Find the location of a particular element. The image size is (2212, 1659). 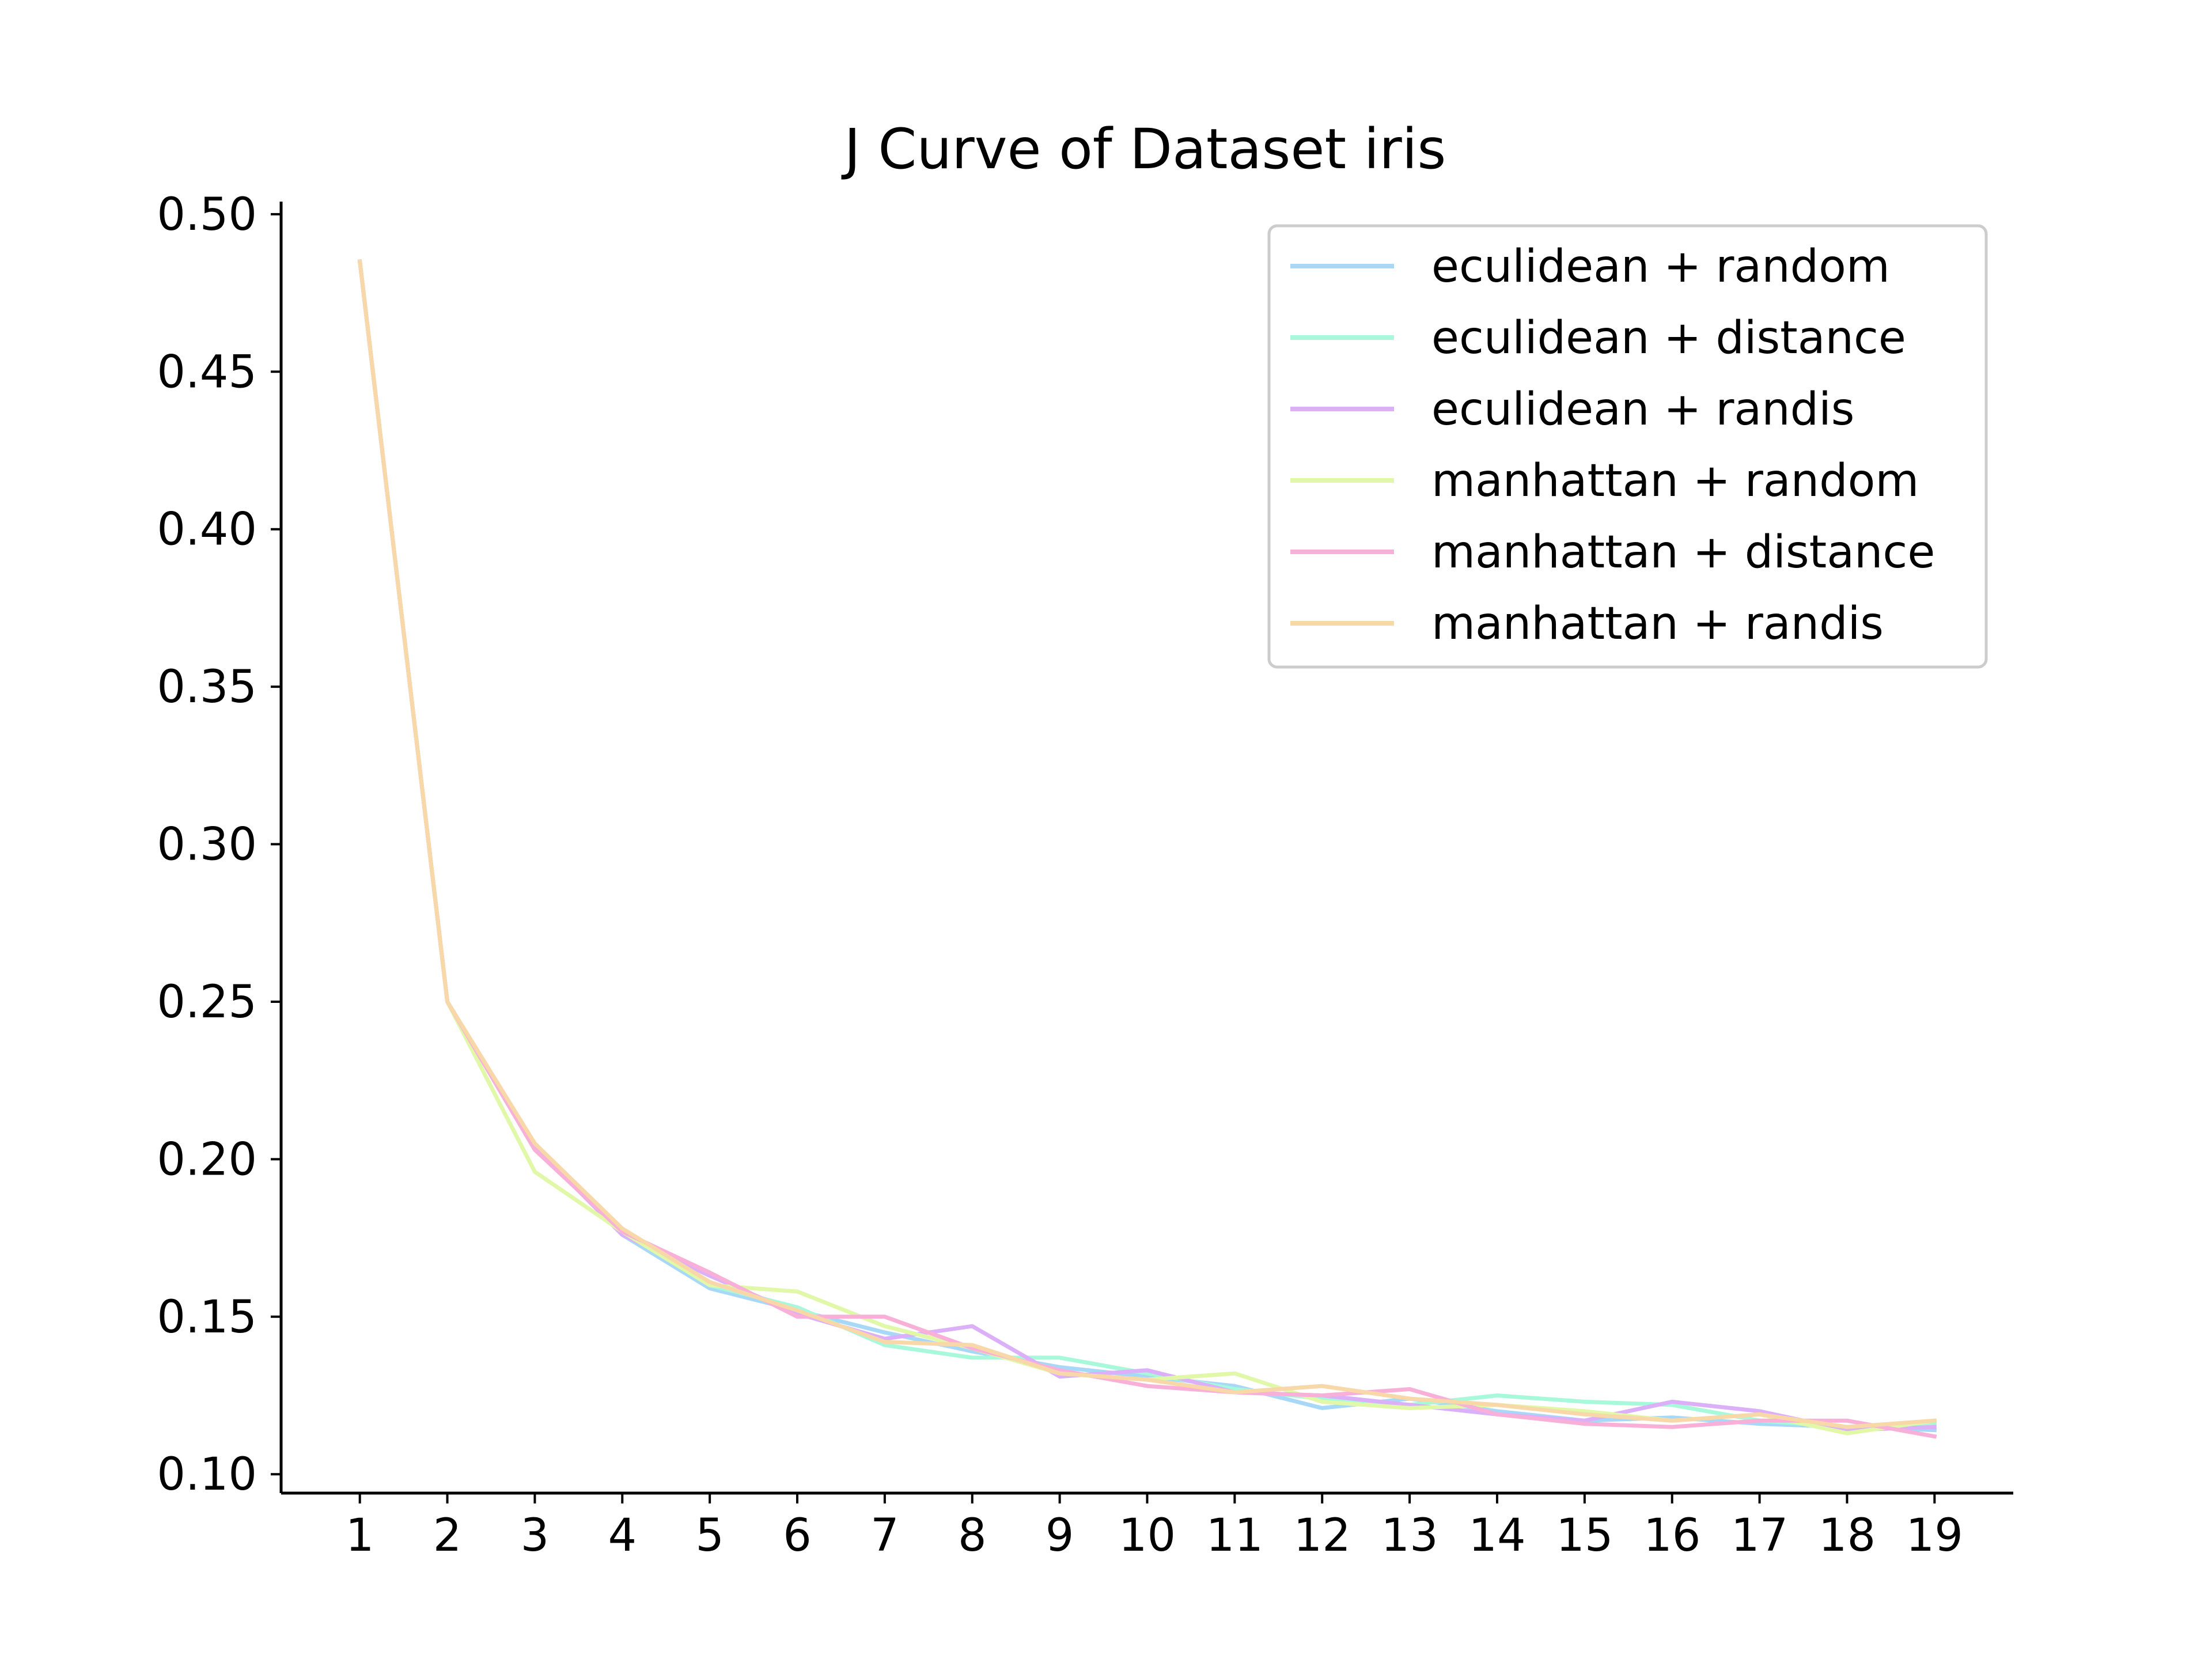

y-tick-label: 0.35 is located at coordinates (207, 687).